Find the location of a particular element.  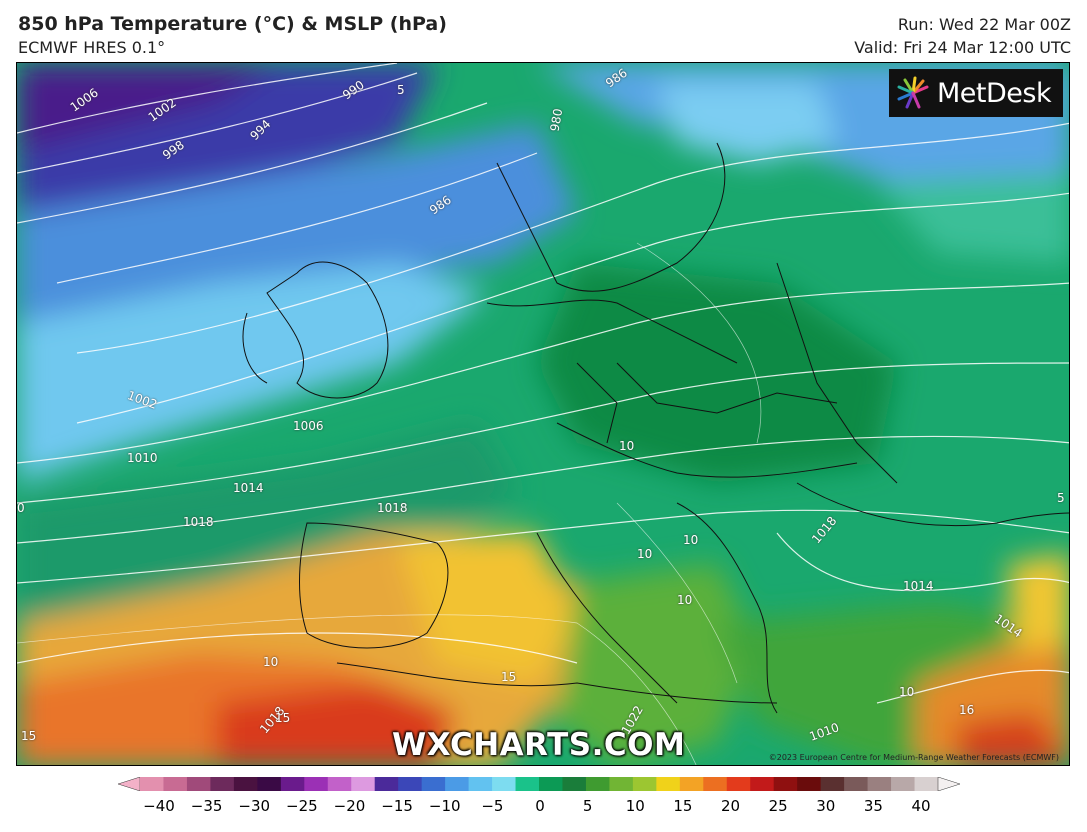

colorbar-tip-high is located at coordinates (948, 784).